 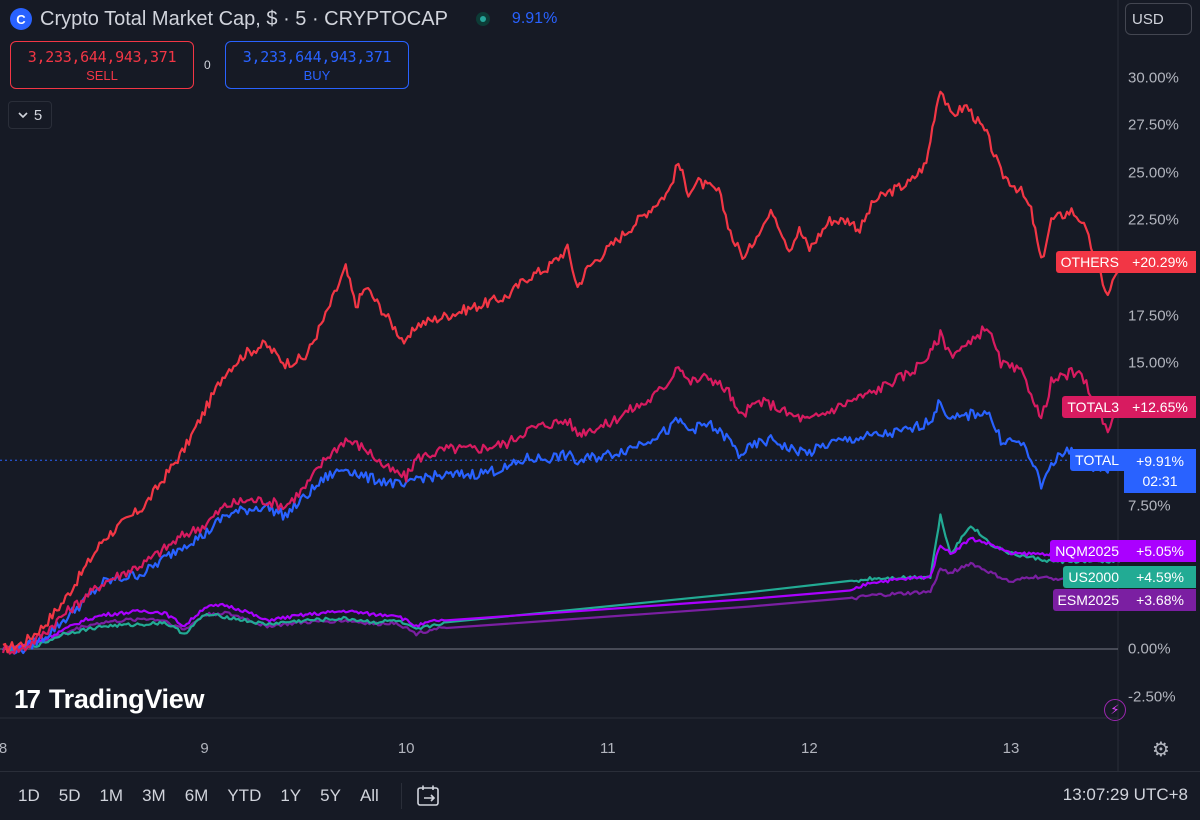 What do you see at coordinates (330, 795) in the screenshot?
I see `range-5y: 5Y` at bounding box center [330, 795].